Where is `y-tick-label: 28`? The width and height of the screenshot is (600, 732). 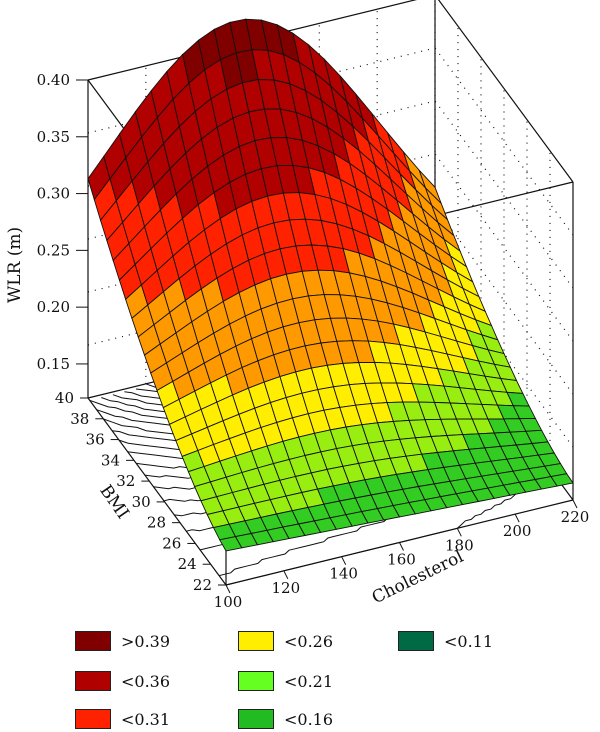 y-tick-label: 28 is located at coordinates (156, 523).